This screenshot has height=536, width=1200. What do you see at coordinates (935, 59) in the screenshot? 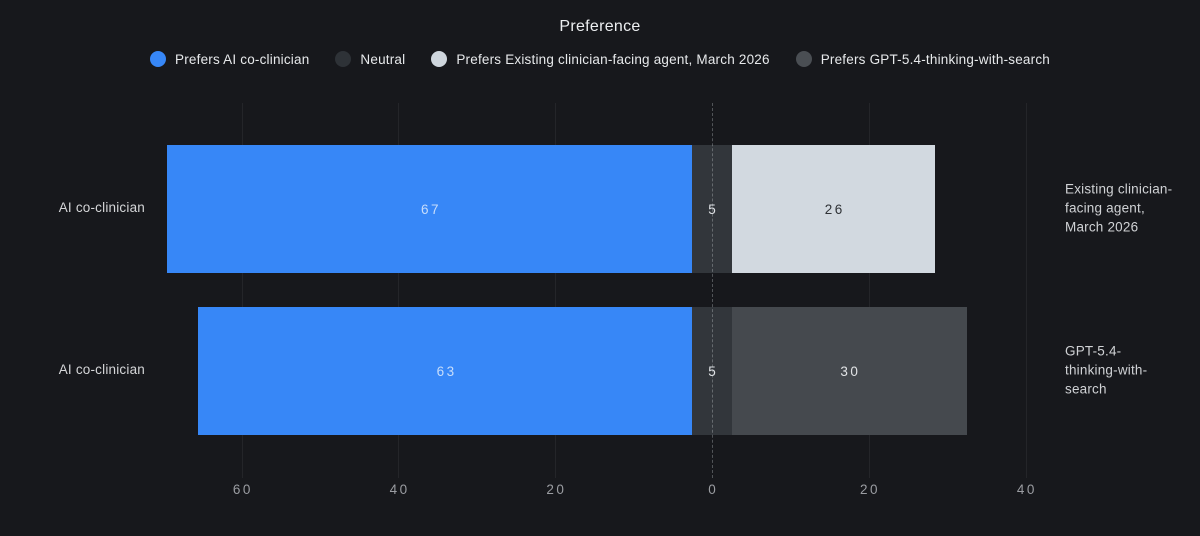
I see `legend-label: Prefers GPT-5.4-thinking-with-search` at bounding box center [935, 59].